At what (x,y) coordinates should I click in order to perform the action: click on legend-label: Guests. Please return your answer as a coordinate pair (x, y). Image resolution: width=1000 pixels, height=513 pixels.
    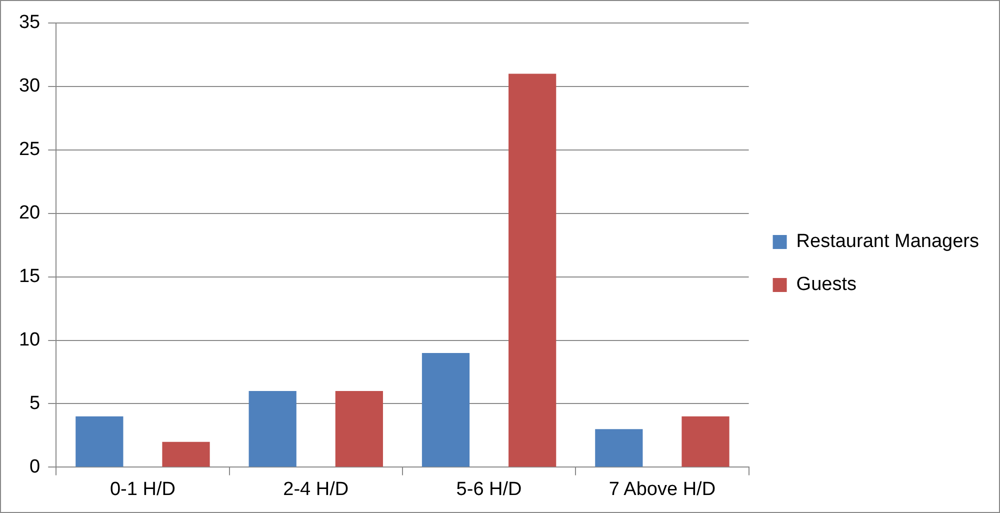
    Looking at the image, I should click on (826, 285).